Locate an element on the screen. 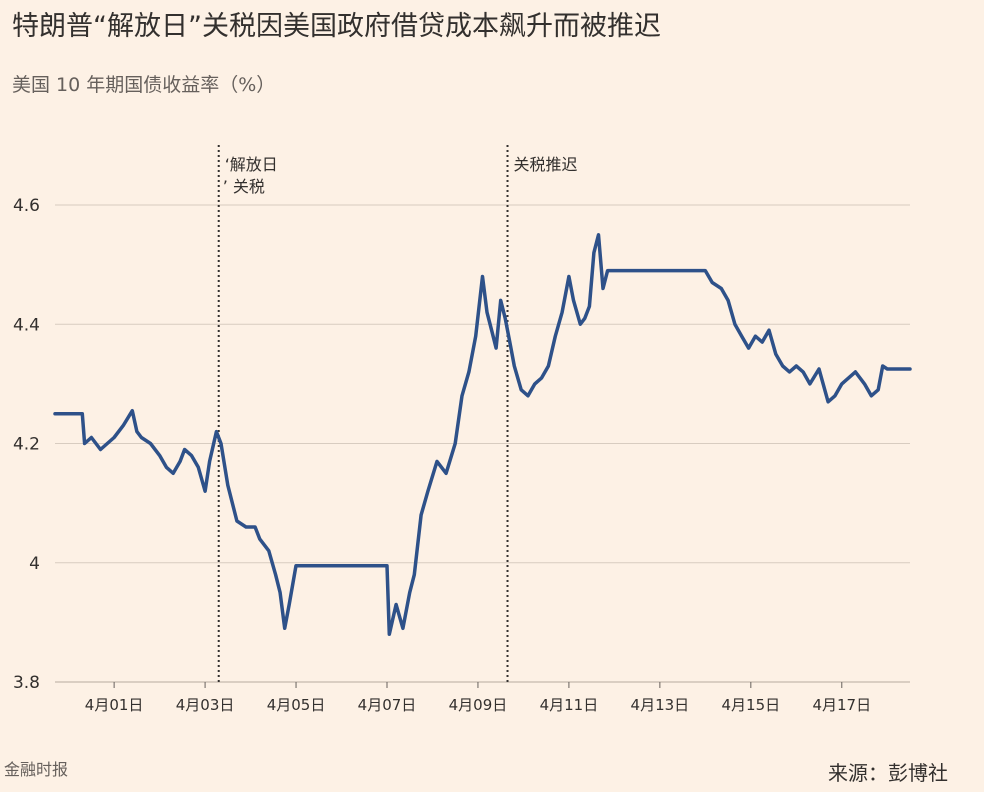  x-tick-label: 4月07日 is located at coordinates (387, 705).